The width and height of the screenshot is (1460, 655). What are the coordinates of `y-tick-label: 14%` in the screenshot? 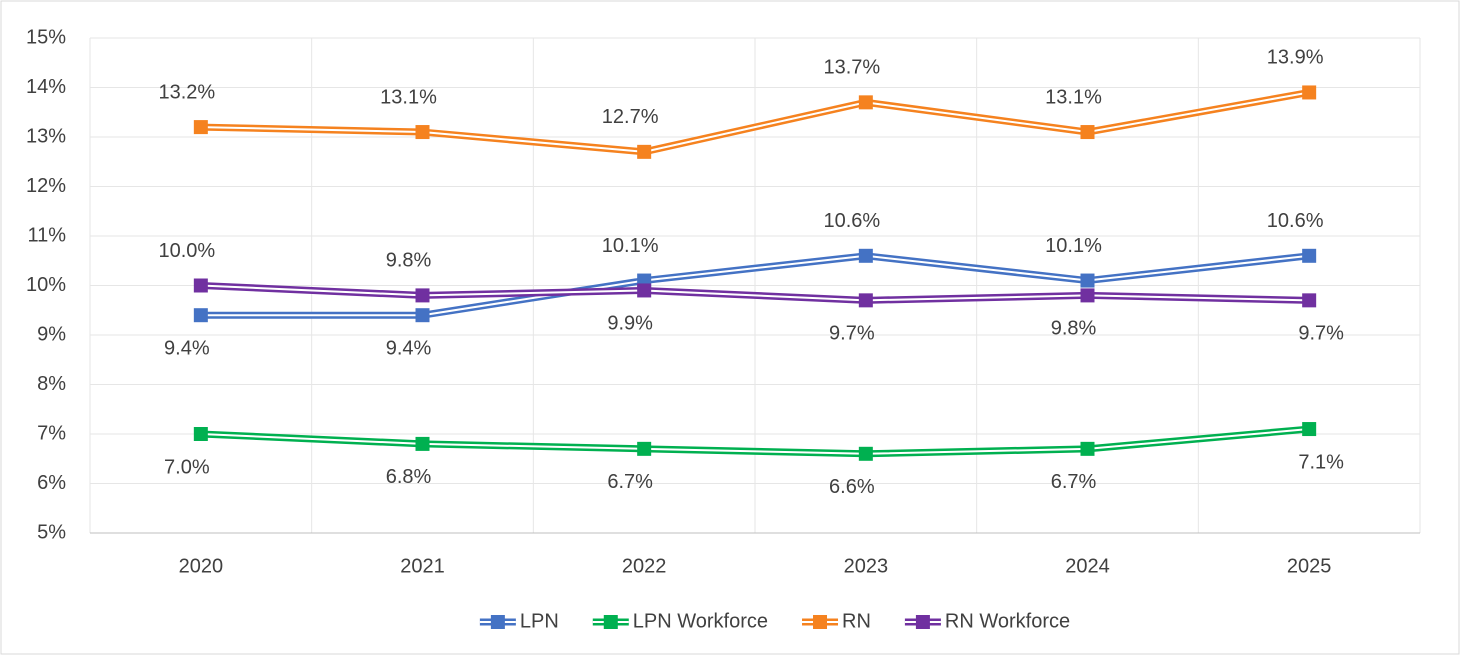 It's located at (46, 87).